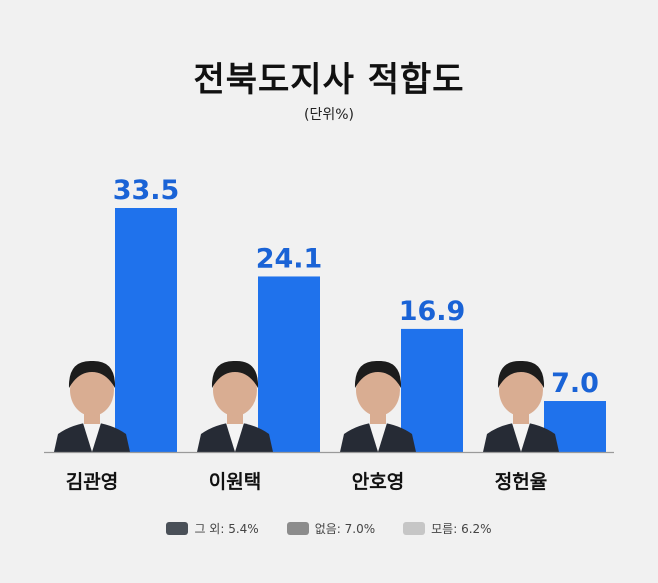 The height and width of the screenshot is (583, 658). Describe the element at coordinates (329, 115) in the screenshot. I see `chart-subtitle: (단위%)` at that location.